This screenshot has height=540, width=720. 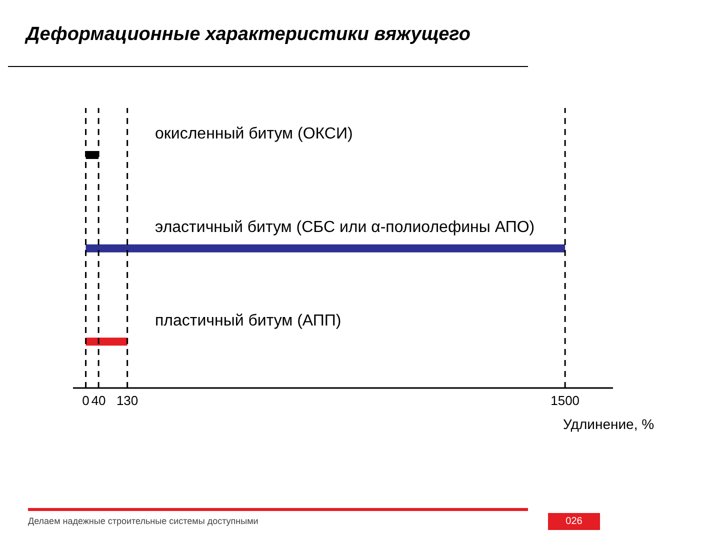 What do you see at coordinates (345, 227) in the screenshot?
I see `y-tick-label: эластичный битум (СБС или α-полиолефины АПО)` at bounding box center [345, 227].